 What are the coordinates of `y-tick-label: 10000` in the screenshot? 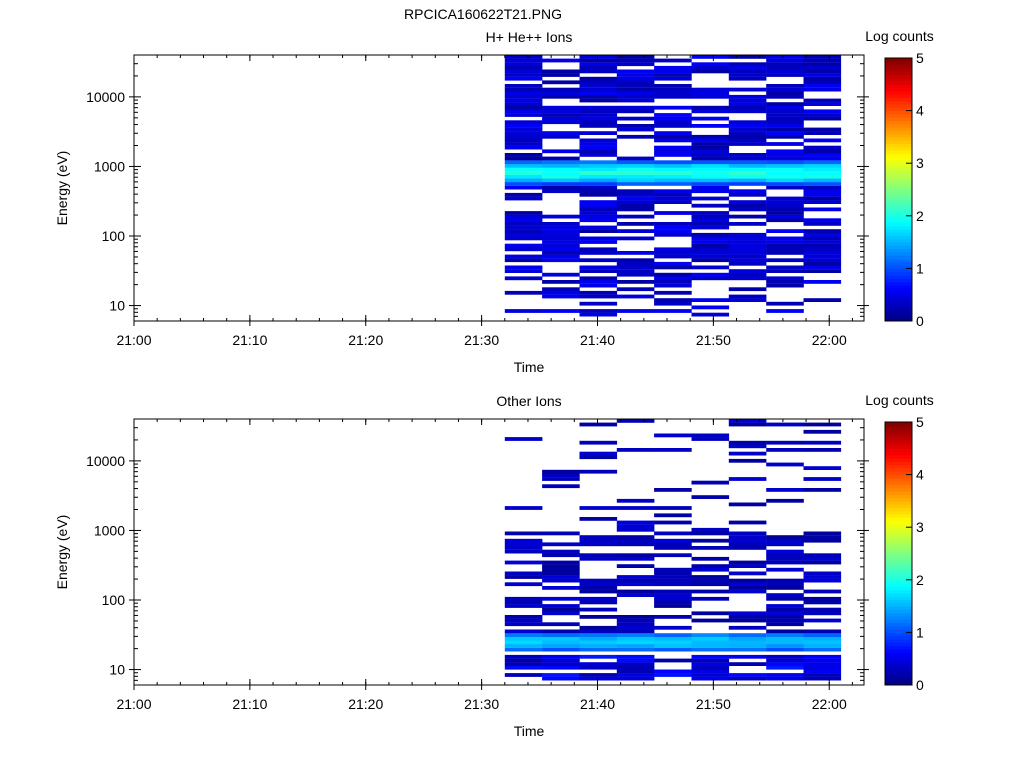 It's located at (105, 97).